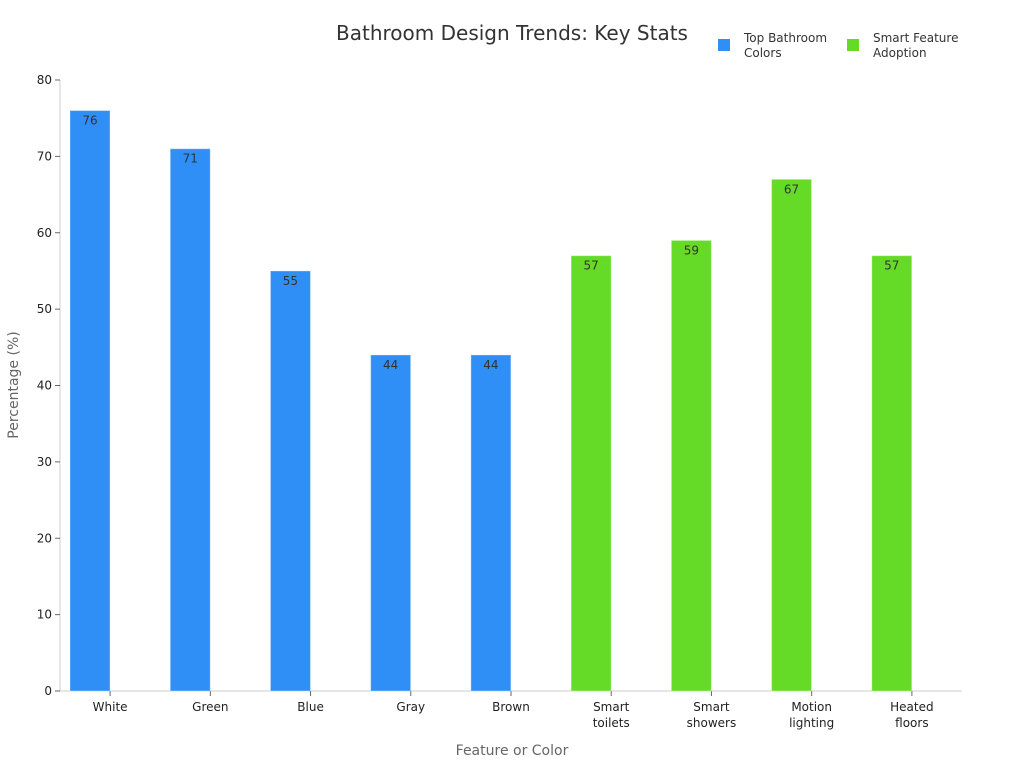  What do you see at coordinates (410, 707) in the screenshot?
I see `x-tick-label: Gray` at bounding box center [410, 707].